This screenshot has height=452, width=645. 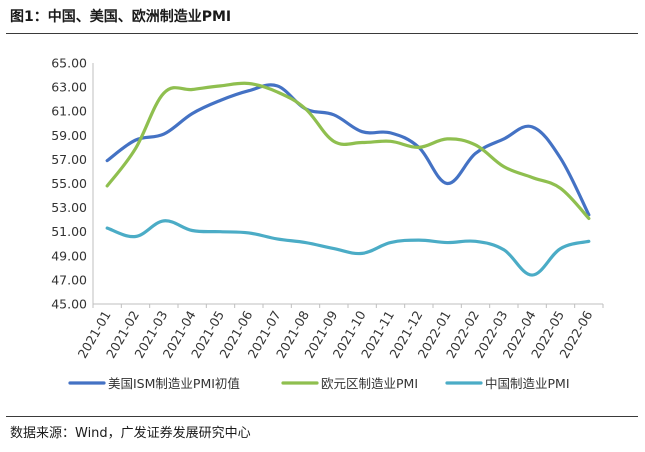 What do you see at coordinates (69, 135) in the screenshot?
I see `y-tick-label: 59.00` at bounding box center [69, 135].